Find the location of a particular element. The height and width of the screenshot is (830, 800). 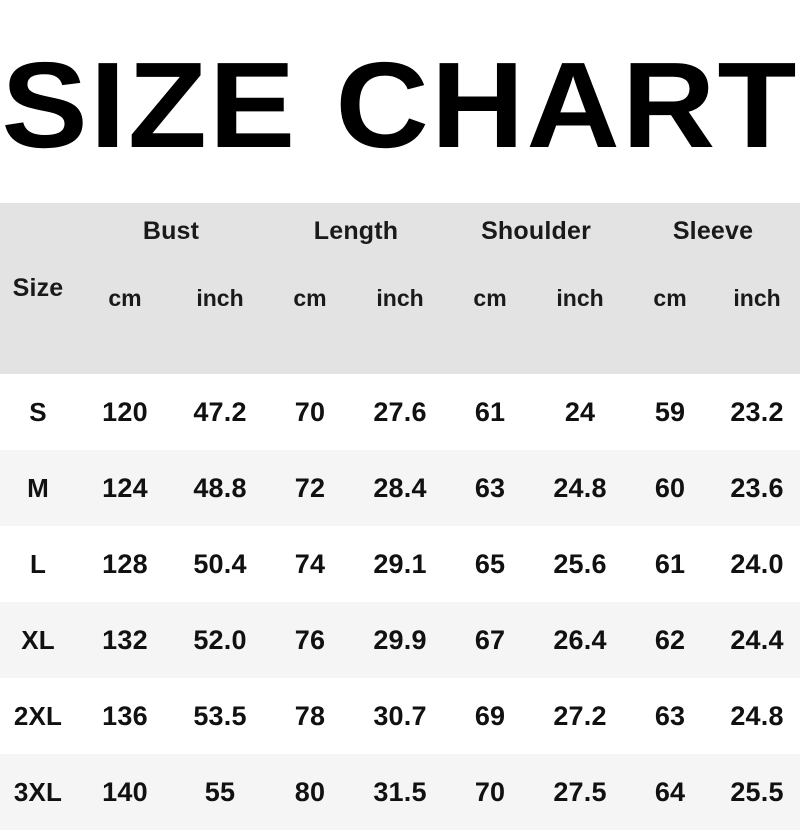

cell-length-cm: 70 is located at coordinates (310, 412).